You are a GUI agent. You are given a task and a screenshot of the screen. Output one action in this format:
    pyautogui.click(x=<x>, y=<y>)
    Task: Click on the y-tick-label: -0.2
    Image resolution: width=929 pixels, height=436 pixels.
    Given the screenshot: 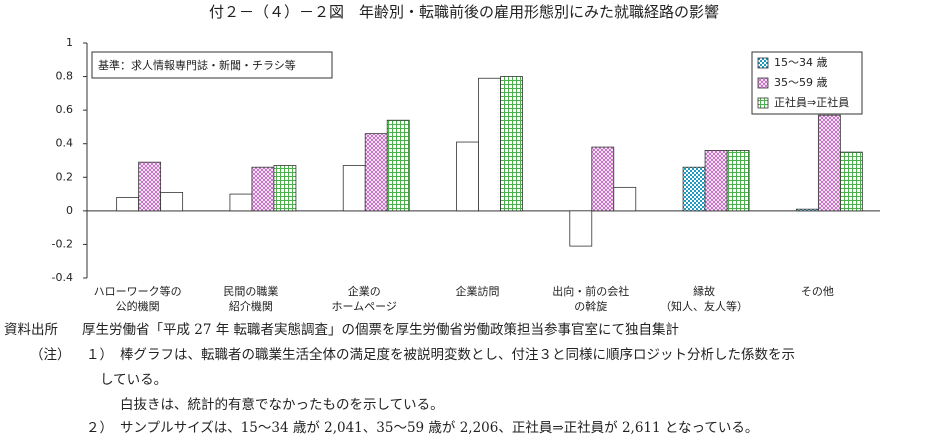 What is the action you would take?
    pyautogui.click(x=62, y=243)
    